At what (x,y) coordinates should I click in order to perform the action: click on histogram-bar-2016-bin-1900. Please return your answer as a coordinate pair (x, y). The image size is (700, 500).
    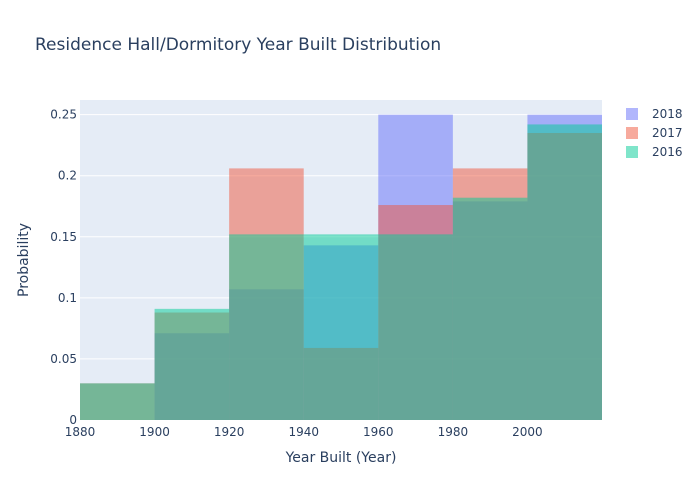
    Looking at the image, I should click on (192, 364).